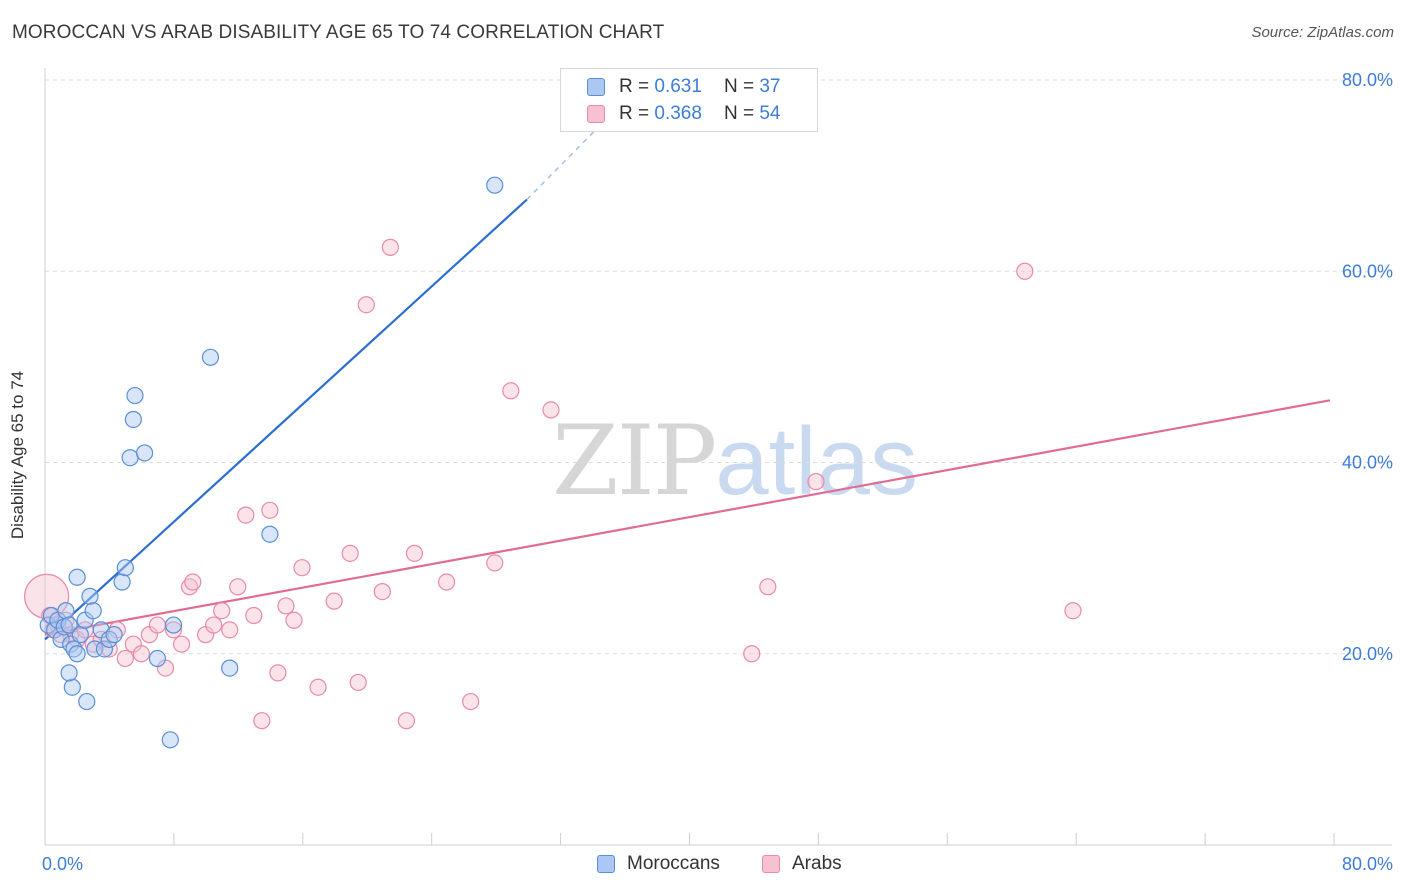 The height and width of the screenshot is (892, 1406). What do you see at coordinates (1367, 654) in the screenshot?
I see `y-tick-label: 20.0%` at bounding box center [1367, 654].